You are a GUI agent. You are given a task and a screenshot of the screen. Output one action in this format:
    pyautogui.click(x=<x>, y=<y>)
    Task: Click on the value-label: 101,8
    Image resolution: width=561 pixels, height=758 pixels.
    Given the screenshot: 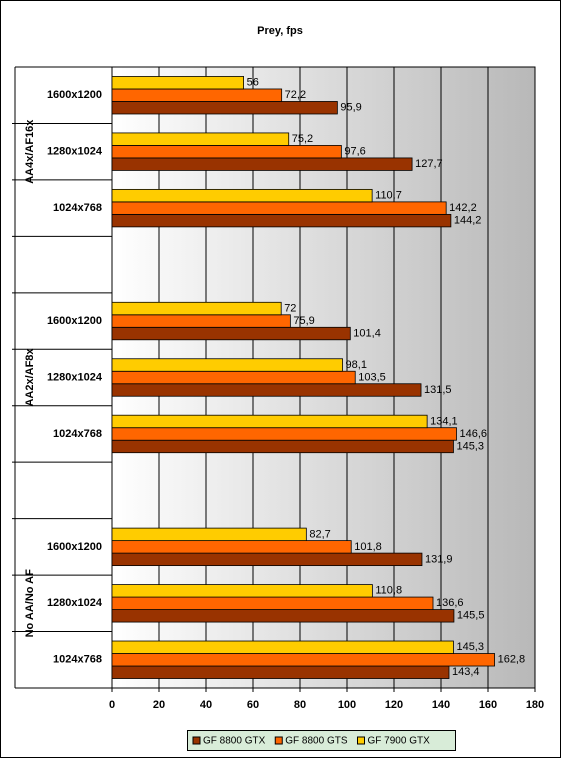 What is the action you would take?
    pyautogui.click(x=368, y=547)
    